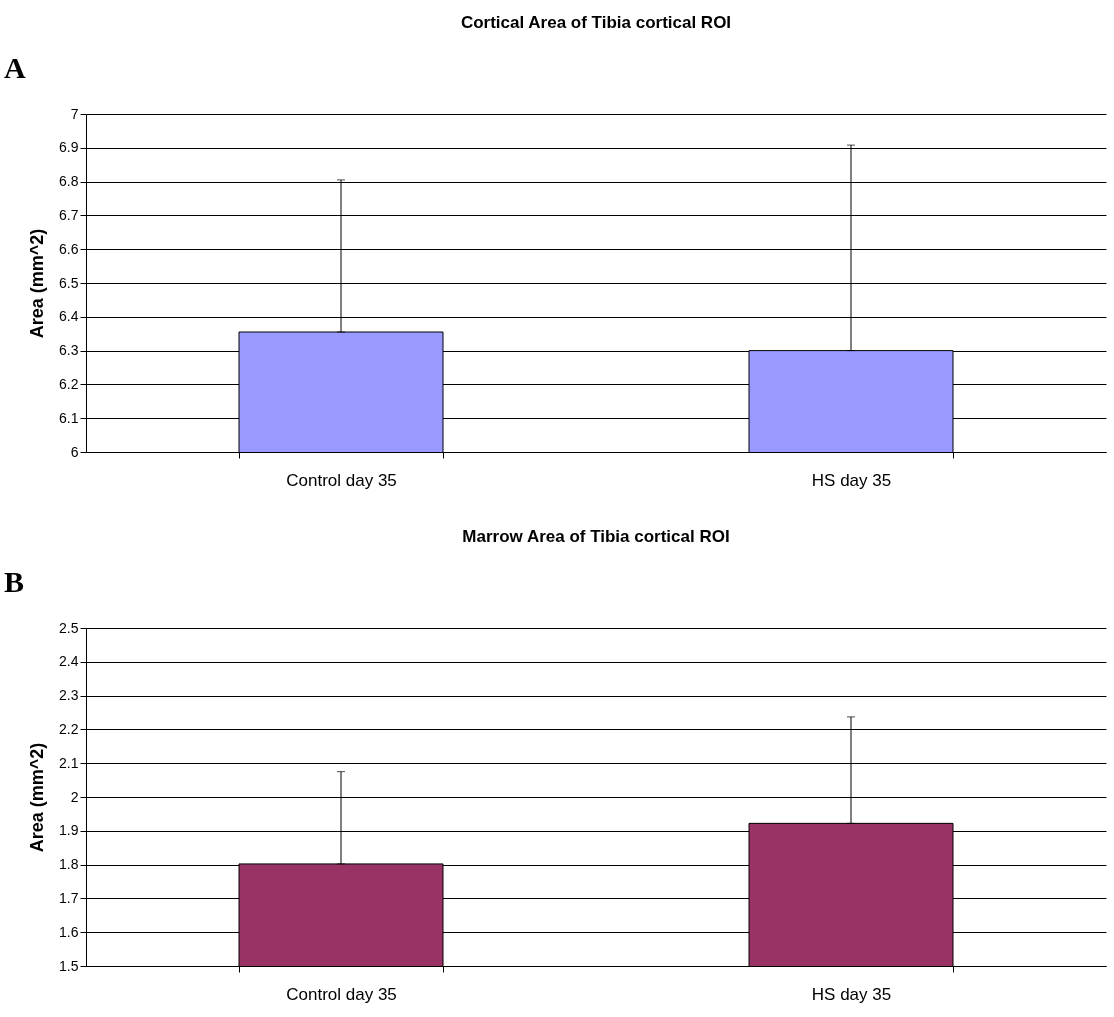 The width and height of the screenshot is (1114, 1017). I want to click on y-tick-label: 1.8, so click(69, 864).